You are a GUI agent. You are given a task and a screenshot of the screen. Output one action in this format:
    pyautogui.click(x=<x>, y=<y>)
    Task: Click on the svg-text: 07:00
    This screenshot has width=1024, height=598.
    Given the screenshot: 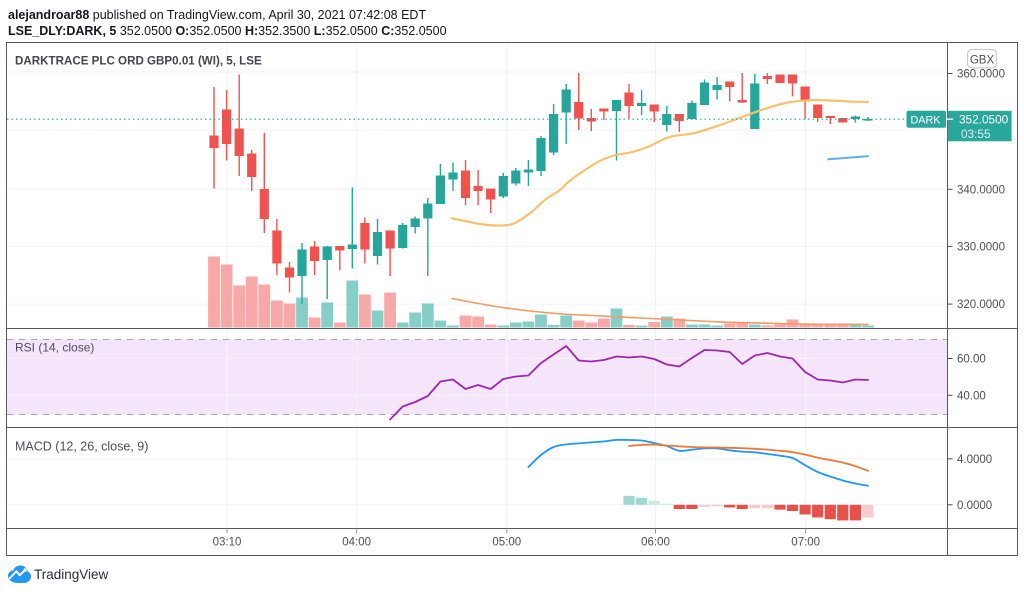 What is the action you would take?
    pyautogui.click(x=805, y=543)
    